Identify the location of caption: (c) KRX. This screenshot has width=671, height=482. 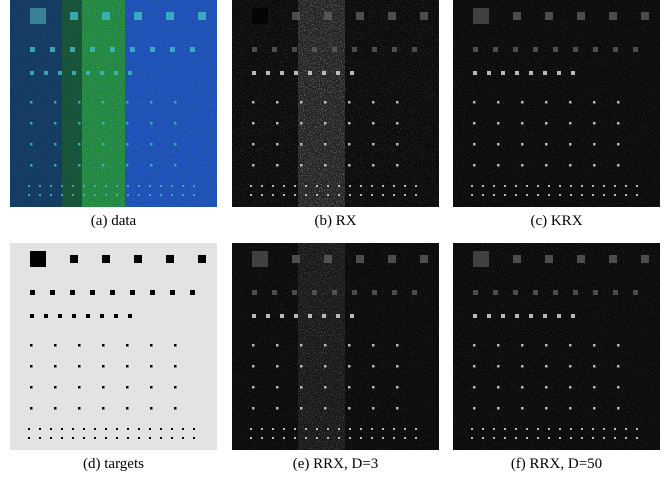
(556, 221).